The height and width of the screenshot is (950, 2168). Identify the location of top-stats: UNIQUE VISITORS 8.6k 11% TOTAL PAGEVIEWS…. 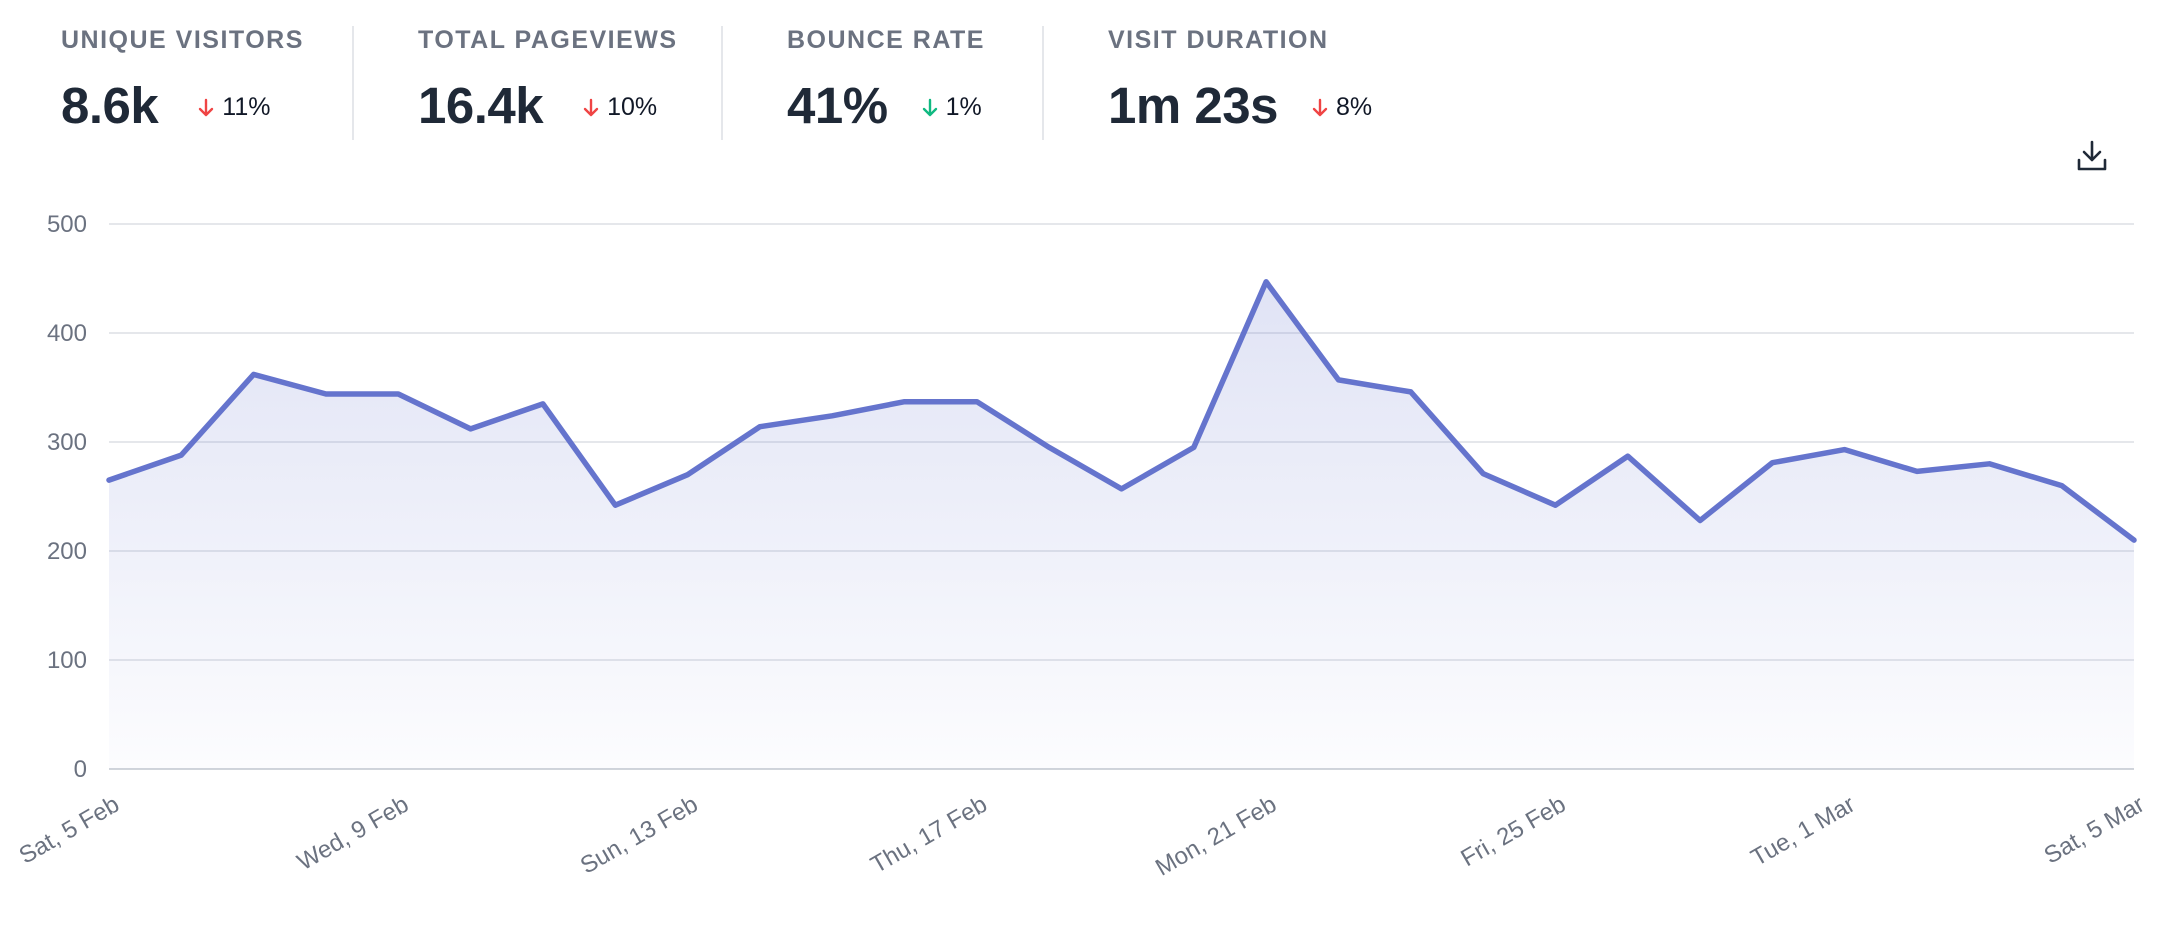
(750, 75).